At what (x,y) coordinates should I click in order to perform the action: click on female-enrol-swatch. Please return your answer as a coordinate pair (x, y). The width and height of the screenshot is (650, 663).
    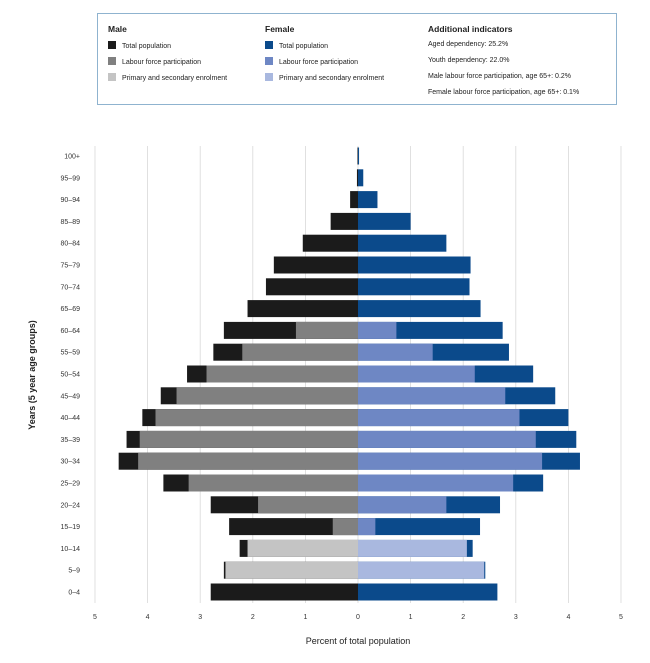
    Looking at the image, I should click on (269, 77).